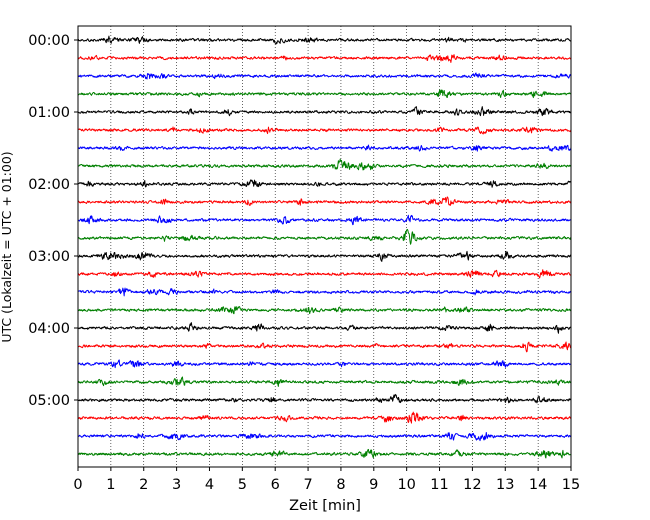  I want to click on x-tick-label: 4, so click(209, 485).